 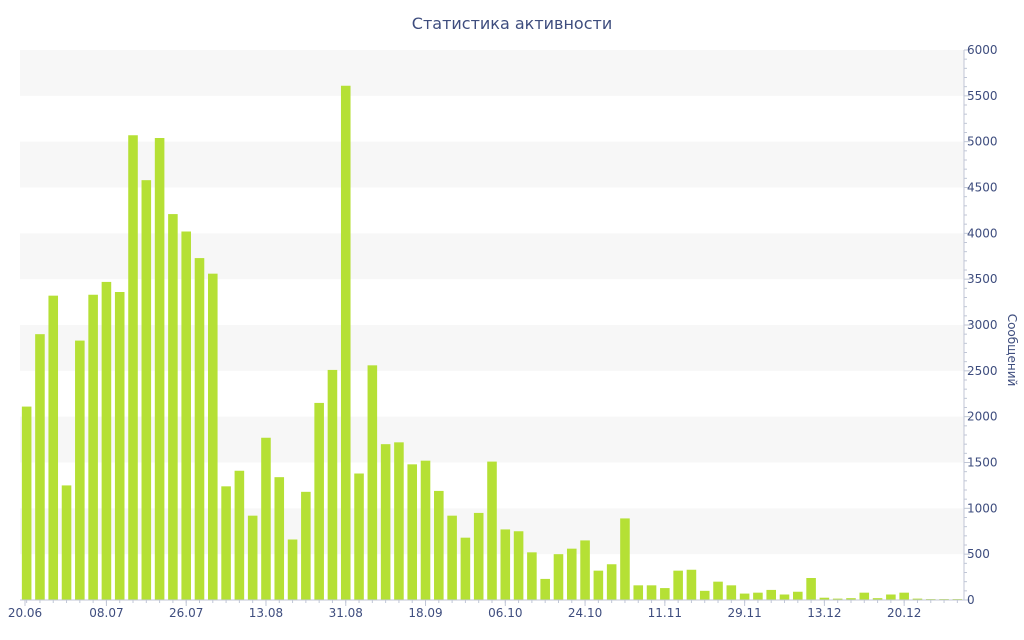 What do you see at coordinates (425, 613) in the screenshot?
I see `x-tick-label: 18.09` at bounding box center [425, 613].